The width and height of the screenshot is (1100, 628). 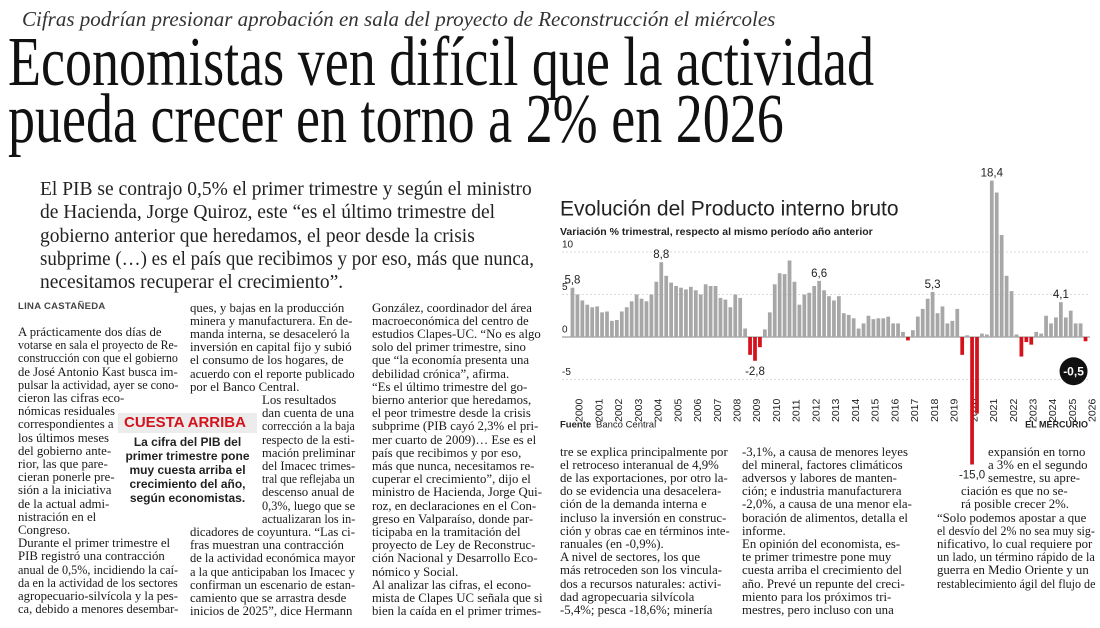 What do you see at coordinates (453, 518) in the screenshot?
I see `text-line: greso en Valparaíso, donde par-` at bounding box center [453, 518].